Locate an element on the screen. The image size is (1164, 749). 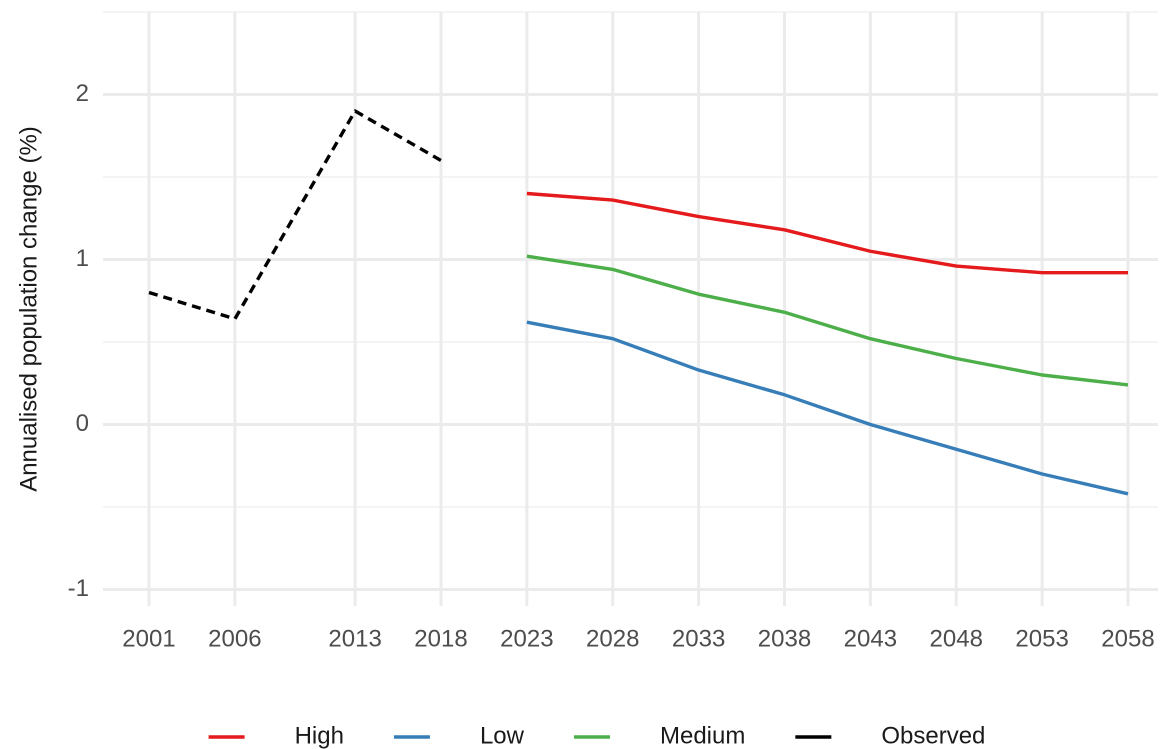
x-tick-label: 2048 is located at coordinates (956, 638).